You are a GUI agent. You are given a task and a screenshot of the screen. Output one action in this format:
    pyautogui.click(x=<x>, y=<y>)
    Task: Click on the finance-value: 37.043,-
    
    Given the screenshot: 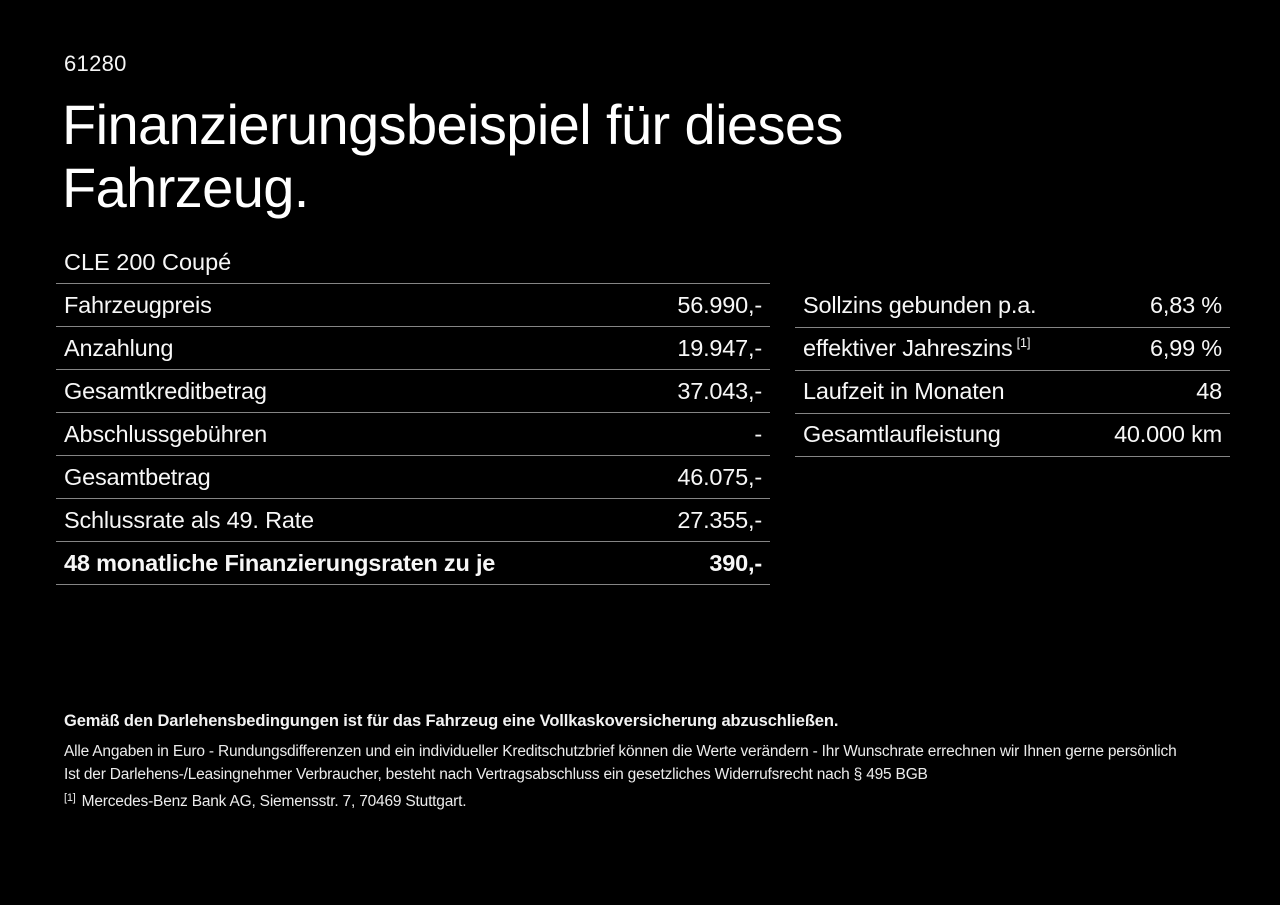 What is the action you would take?
    pyautogui.click(x=719, y=390)
    